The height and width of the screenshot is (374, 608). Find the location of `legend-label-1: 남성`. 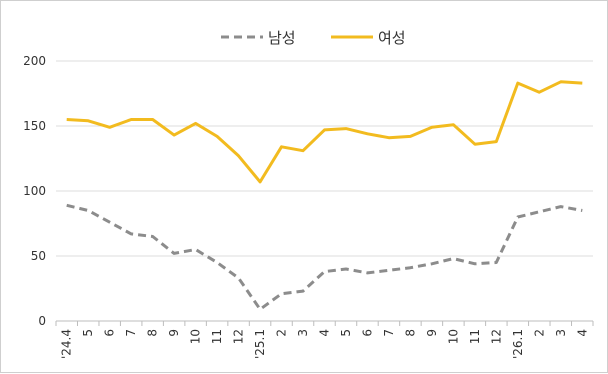

legend-label-1: 남성 is located at coordinates (282, 38).